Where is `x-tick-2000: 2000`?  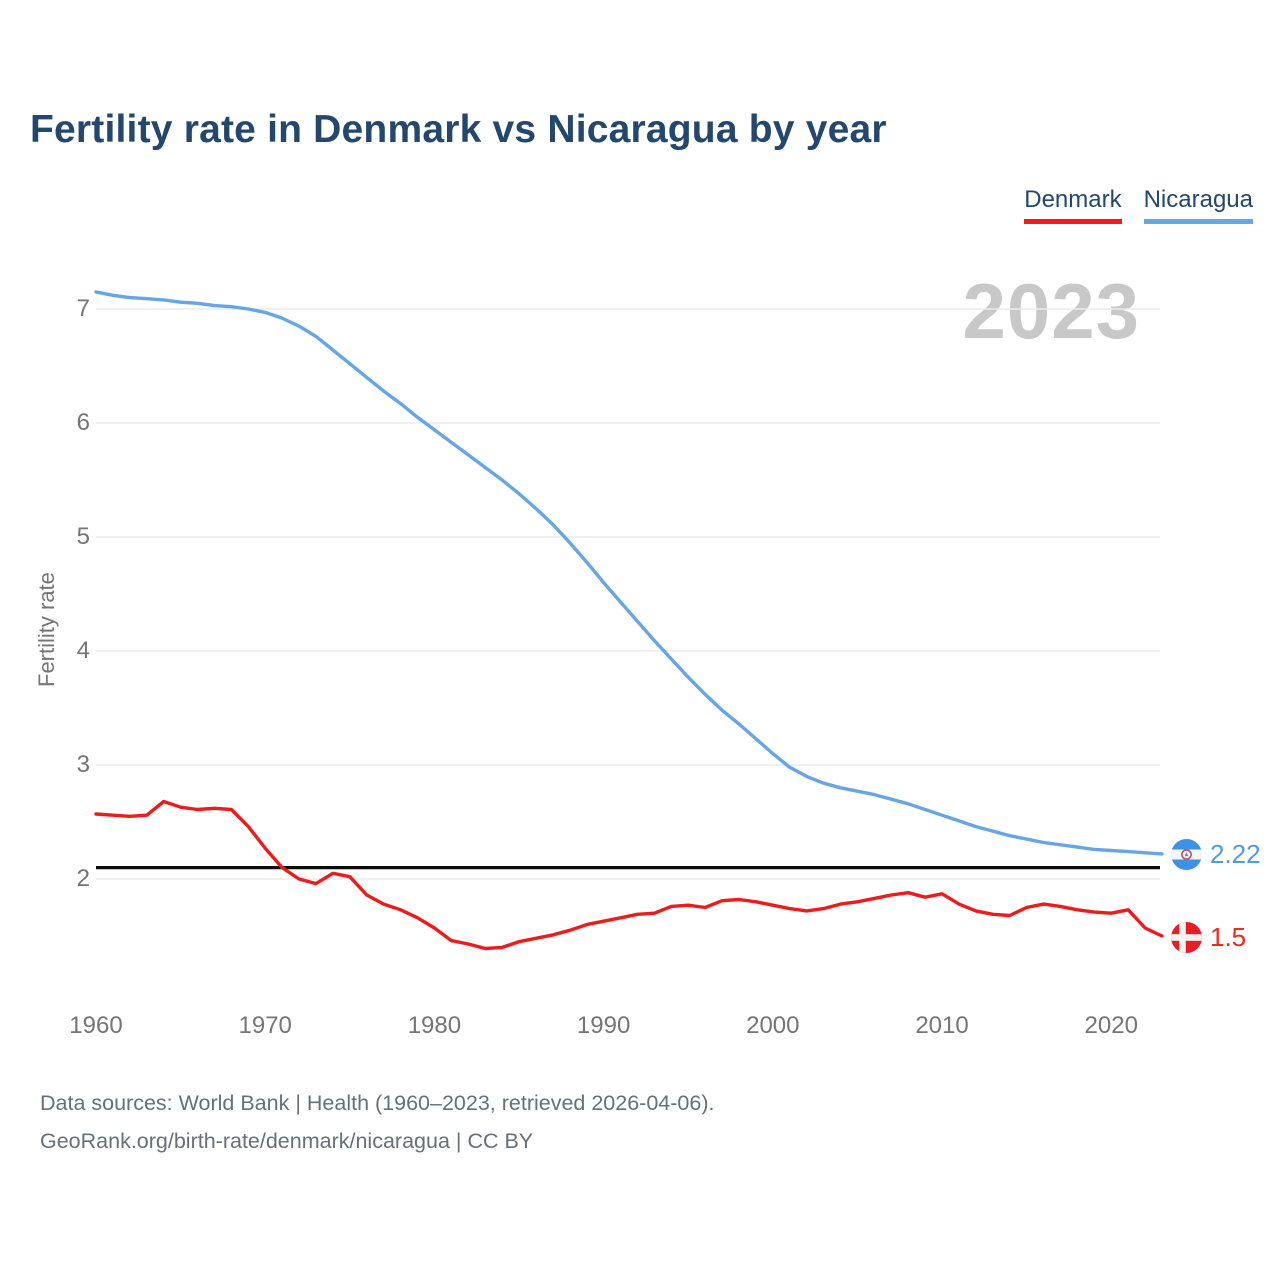
x-tick-2000: 2000 is located at coordinates (773, 1025).